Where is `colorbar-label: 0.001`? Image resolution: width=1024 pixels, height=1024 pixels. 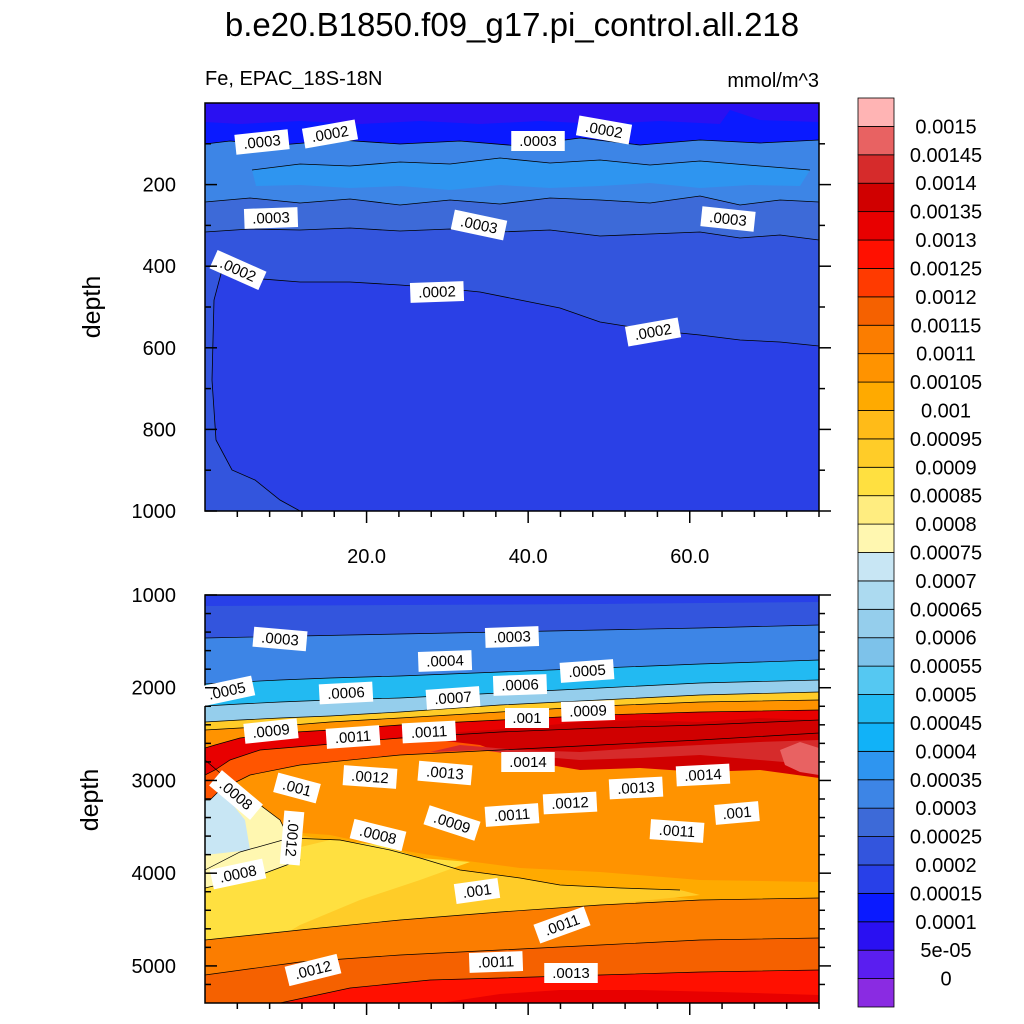 colorbar-label: 0.001 is located at coordinates (946, 411).